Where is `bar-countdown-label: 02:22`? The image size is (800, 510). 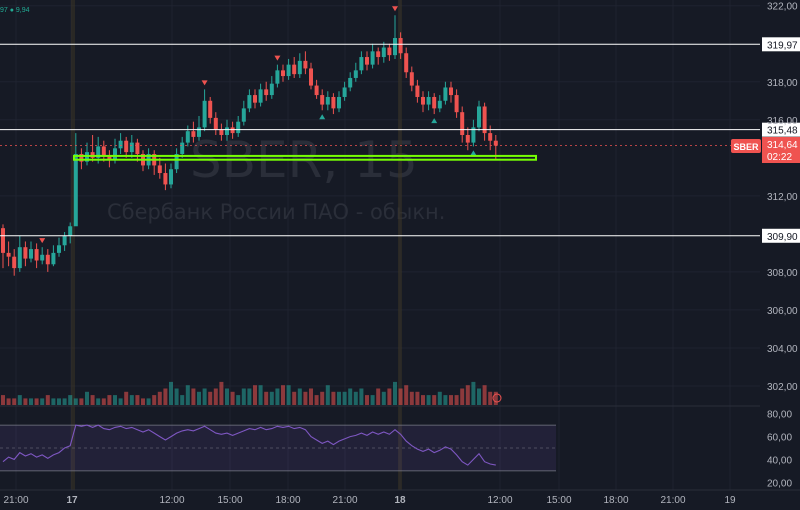
bar-countdown-label: 02:22 is located at coordinates (779, 157).